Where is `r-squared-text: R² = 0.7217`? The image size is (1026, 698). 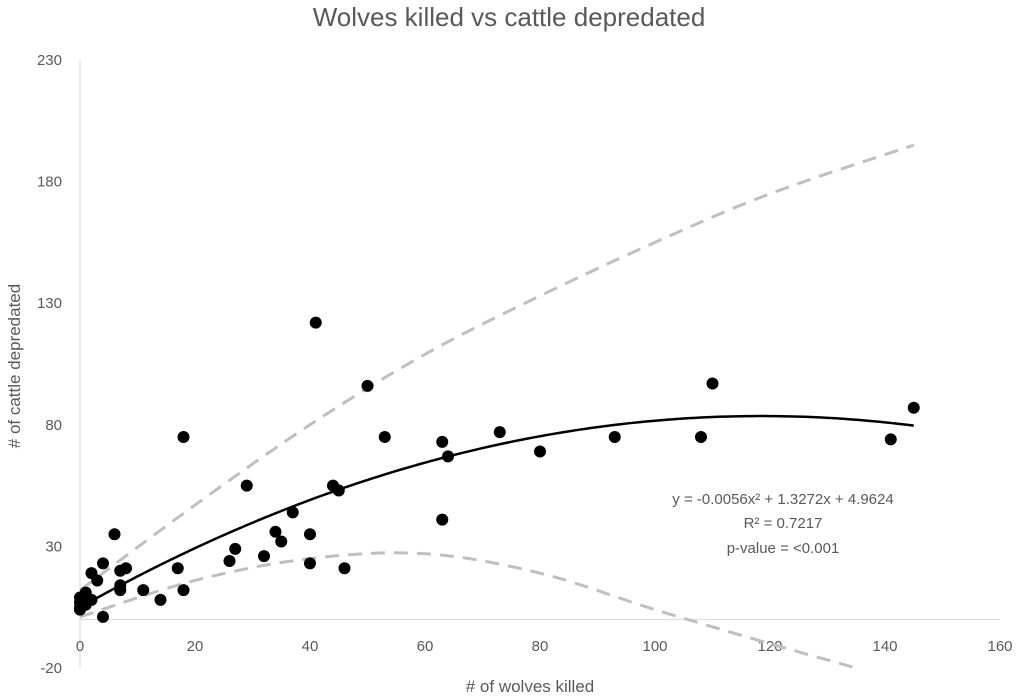 r-squared-text: R² = 0.7217 is located at coordinates (783, 523).